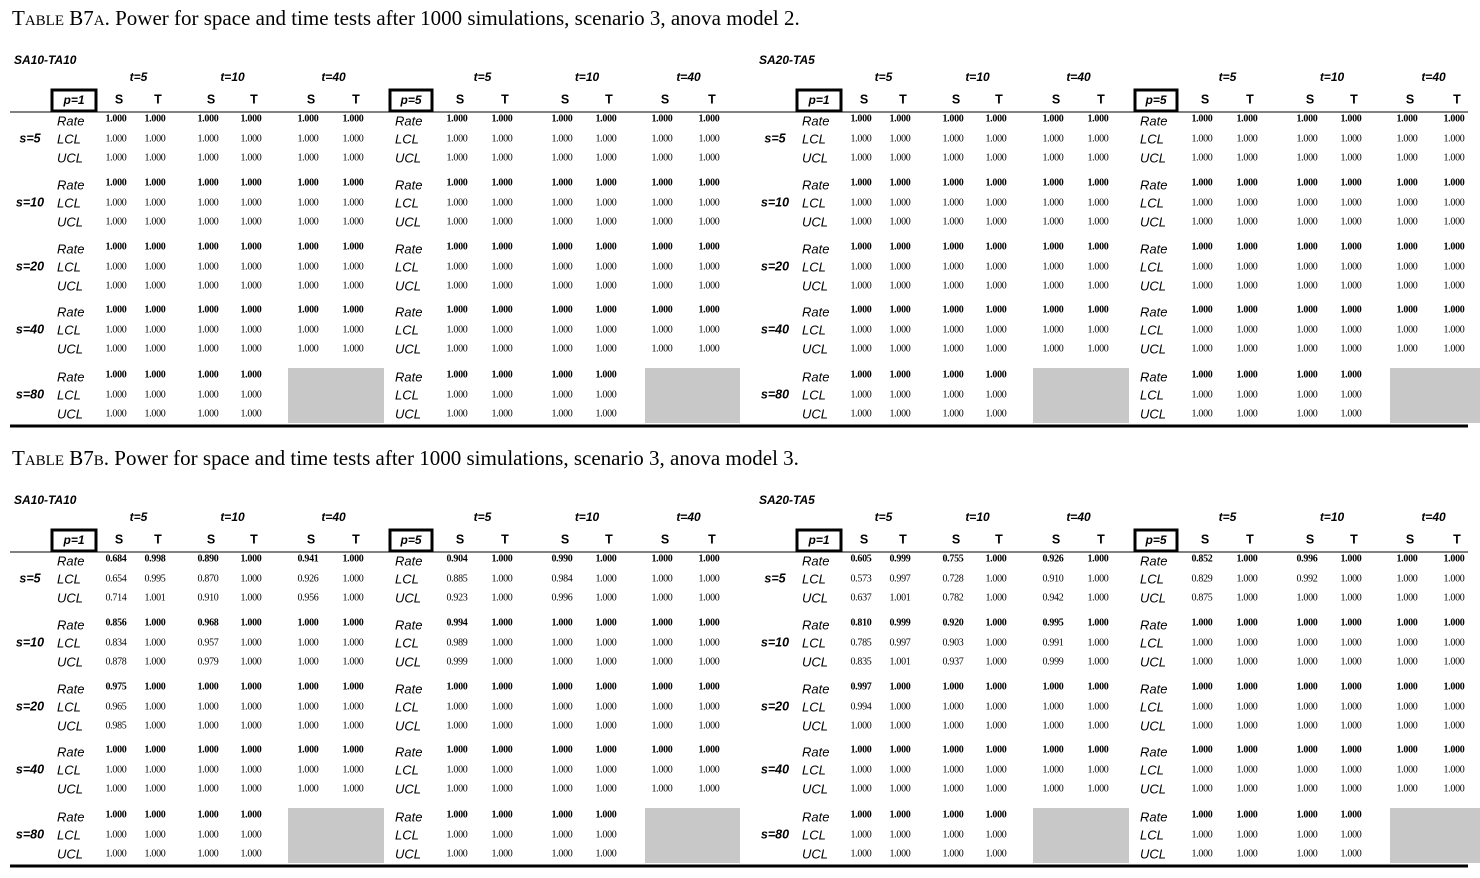  Describe the element at coordinates (787, 60) in the screenshot. I see `panel-name: SA20-TA5` at that location.